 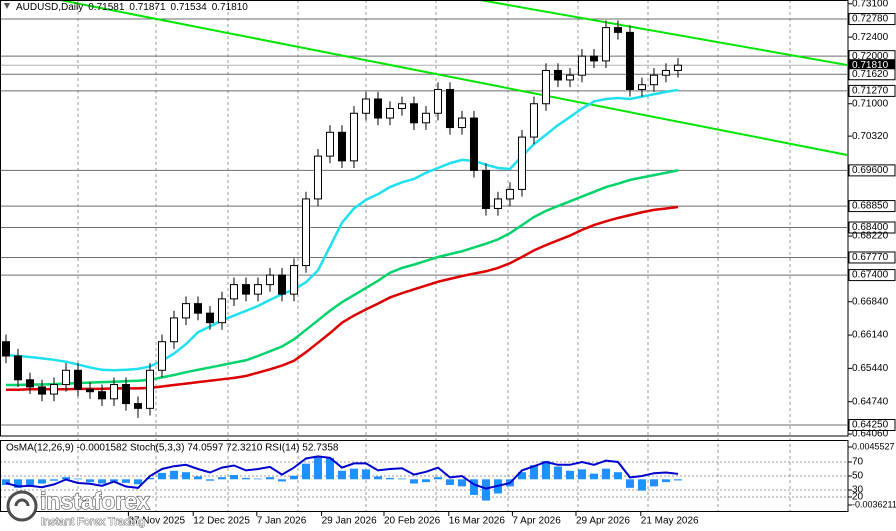 I want to click on open-value: 0.71581, so click(x=106, y=7).